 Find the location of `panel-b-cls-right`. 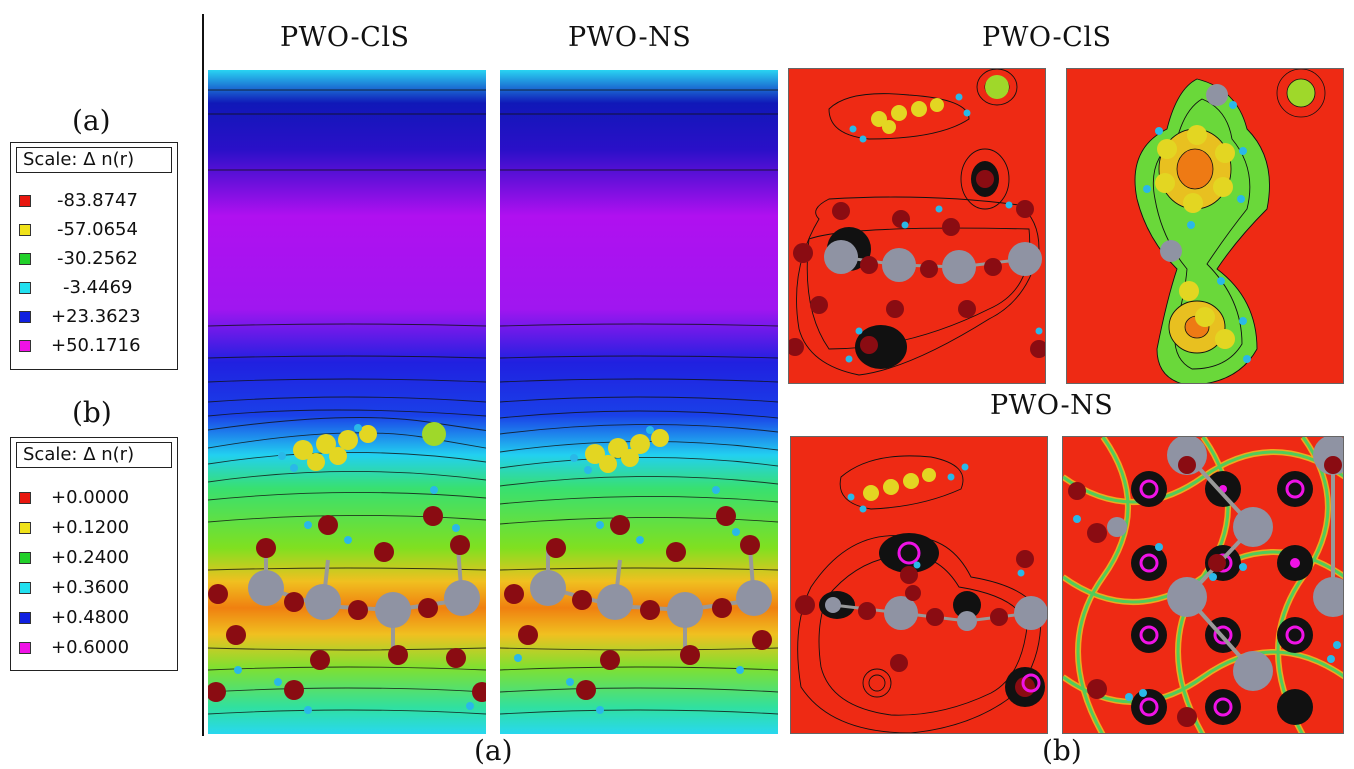

panel-b-cls-right is located at coordinates (1205, 226).